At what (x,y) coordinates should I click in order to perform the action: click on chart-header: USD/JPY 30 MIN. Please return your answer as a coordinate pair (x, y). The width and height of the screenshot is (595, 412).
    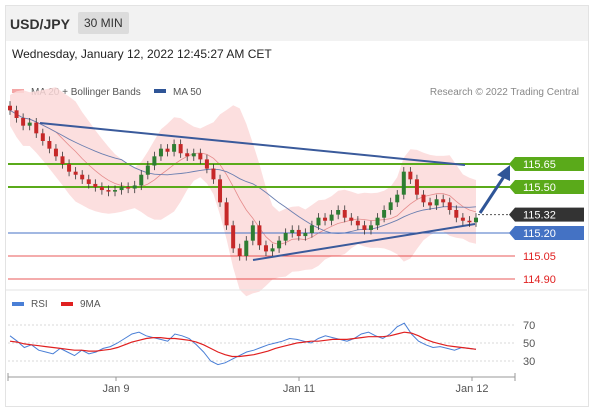
    Looking at the image, I should click on (297, 23).